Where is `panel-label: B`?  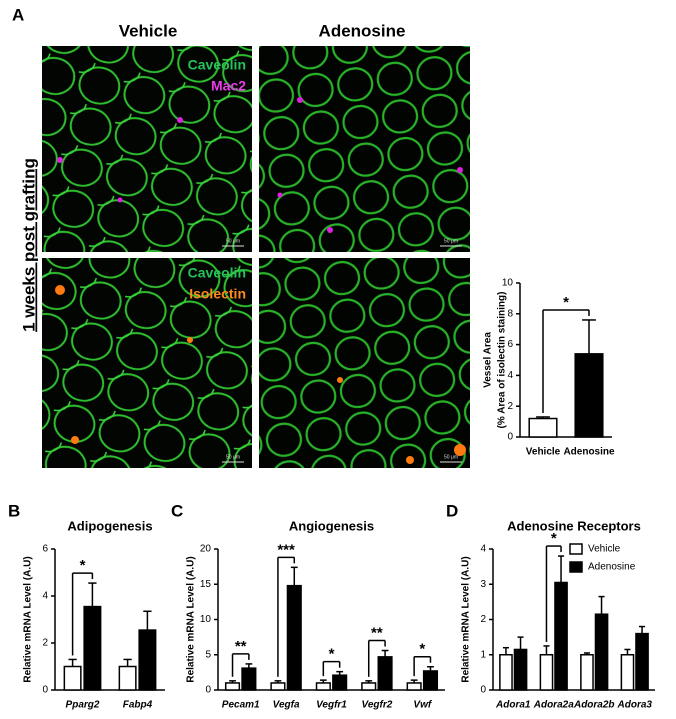 panel-label: B is located at coordinates (14, 510).